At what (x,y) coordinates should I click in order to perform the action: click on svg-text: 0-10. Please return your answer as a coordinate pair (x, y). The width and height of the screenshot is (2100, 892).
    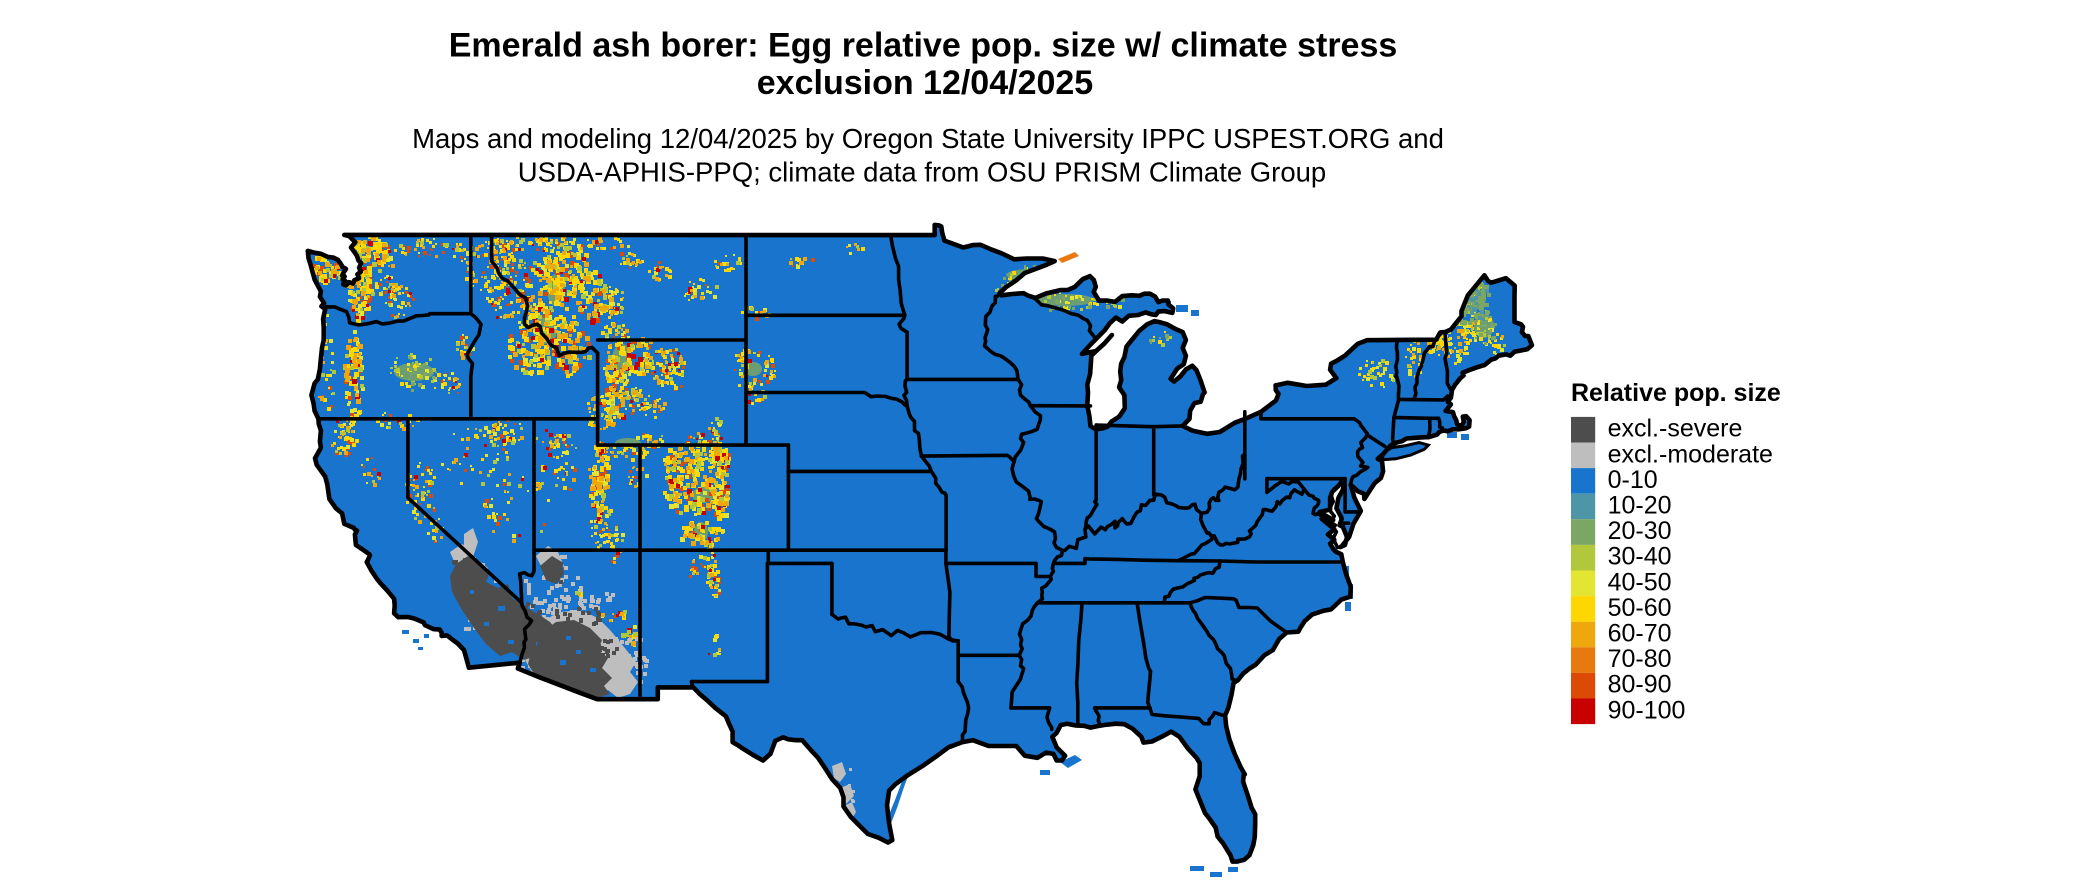
    Looking at the image, I should click on (1633, 480).